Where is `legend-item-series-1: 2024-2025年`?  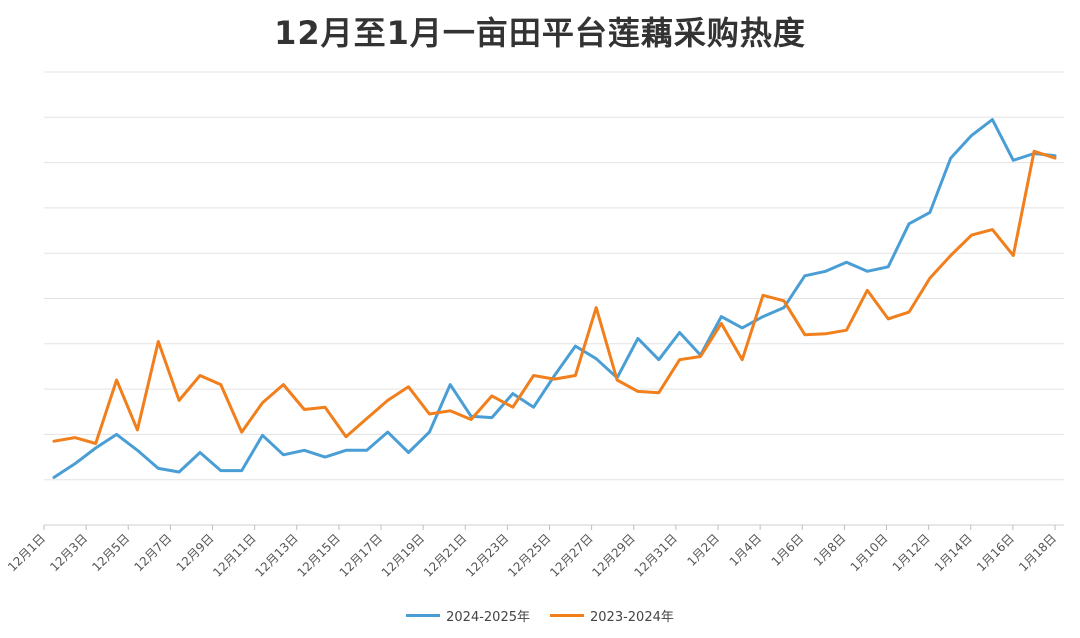
legend-item-series-1: 2024-2025年 is located at coordinates (468, 615).